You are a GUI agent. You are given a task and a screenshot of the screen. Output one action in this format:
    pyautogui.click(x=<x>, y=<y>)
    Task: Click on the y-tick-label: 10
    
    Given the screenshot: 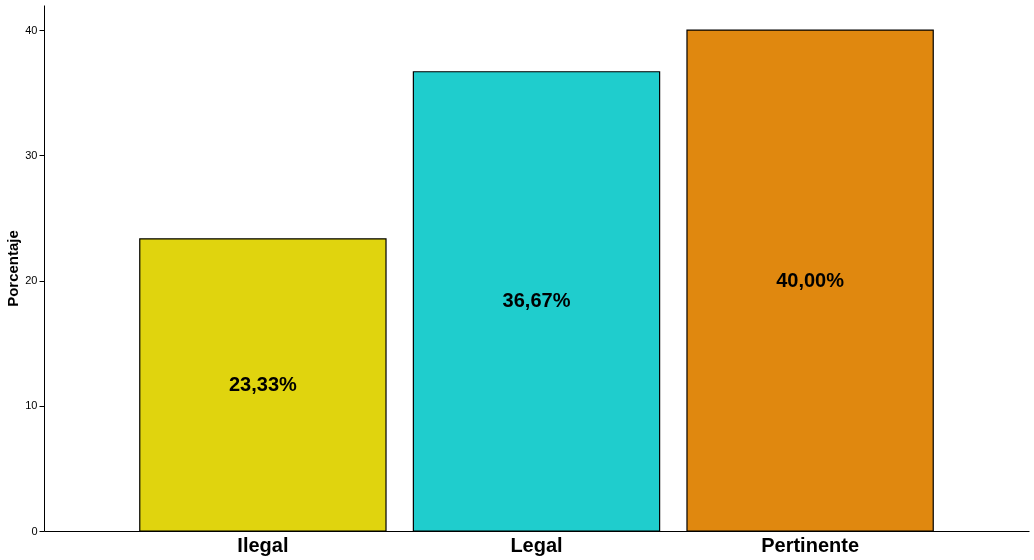 What is the action you would take?
    pyautogui.click(x=31, y=405)
    